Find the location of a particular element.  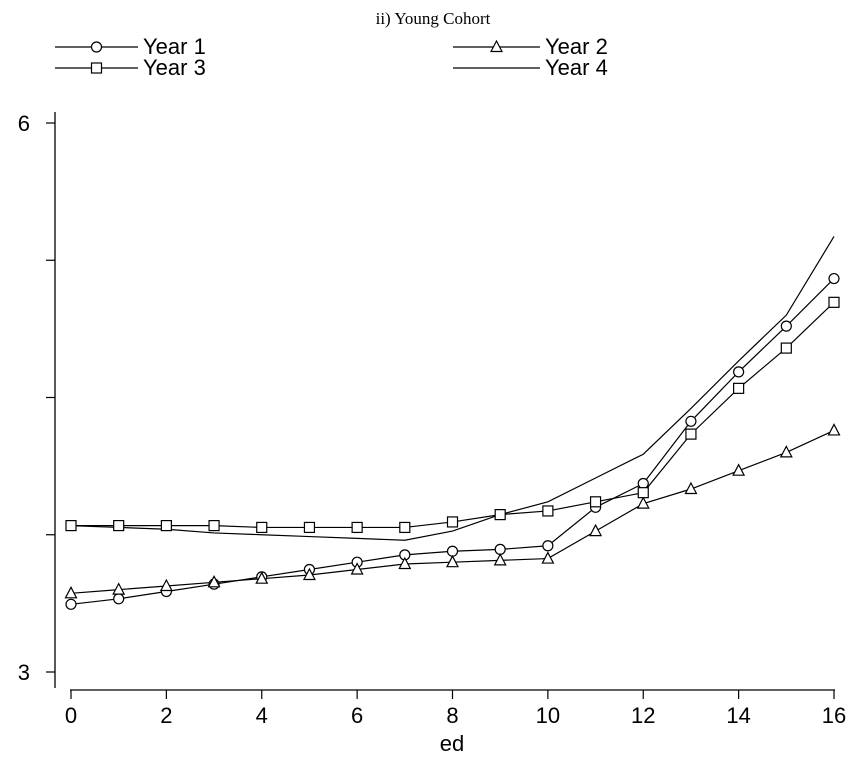

x-axis-label: ed is located at coordinates (452, 743).